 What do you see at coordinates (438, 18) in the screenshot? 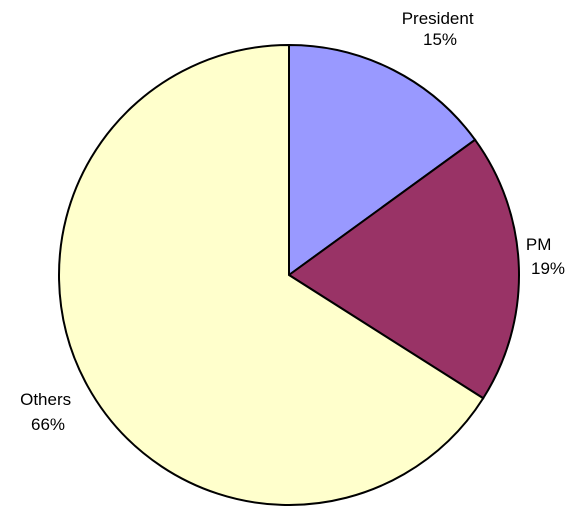
I see `slice-name-president: President` at bounding box center [438, 18].